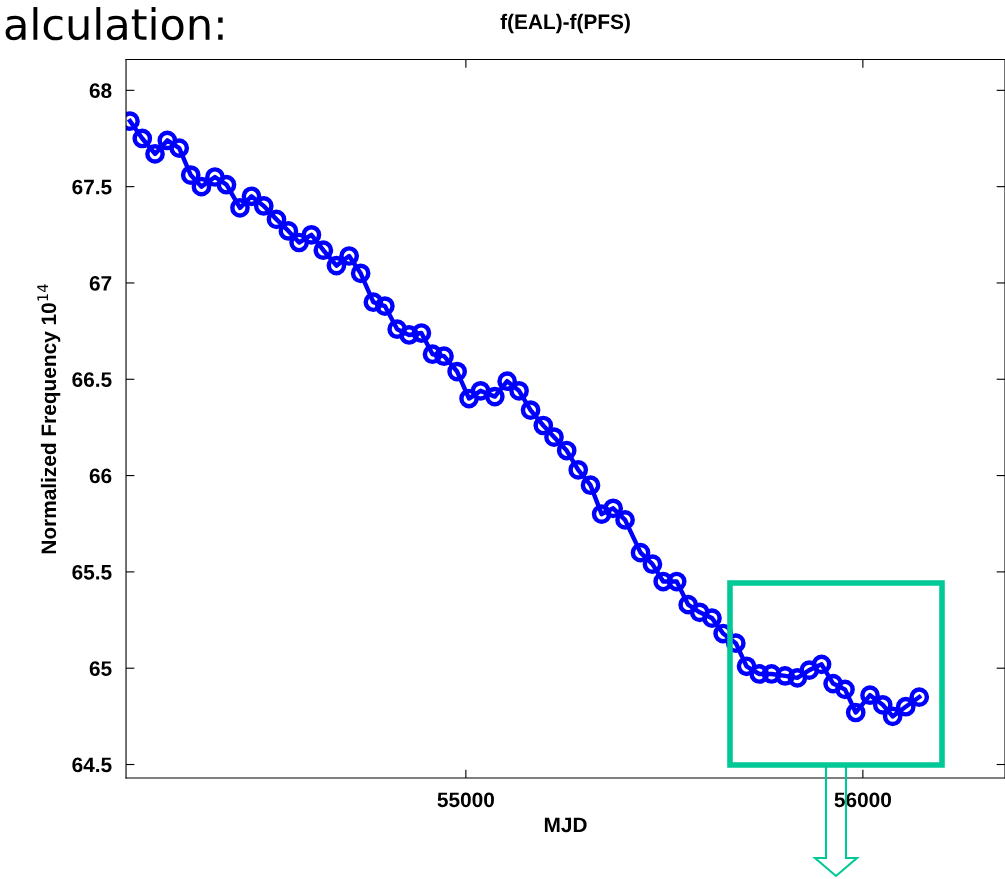 The image size is (1005, 879). Describe the element at coordinates (114, 24) in the screenshot. I see `text: alculation:` at that location.